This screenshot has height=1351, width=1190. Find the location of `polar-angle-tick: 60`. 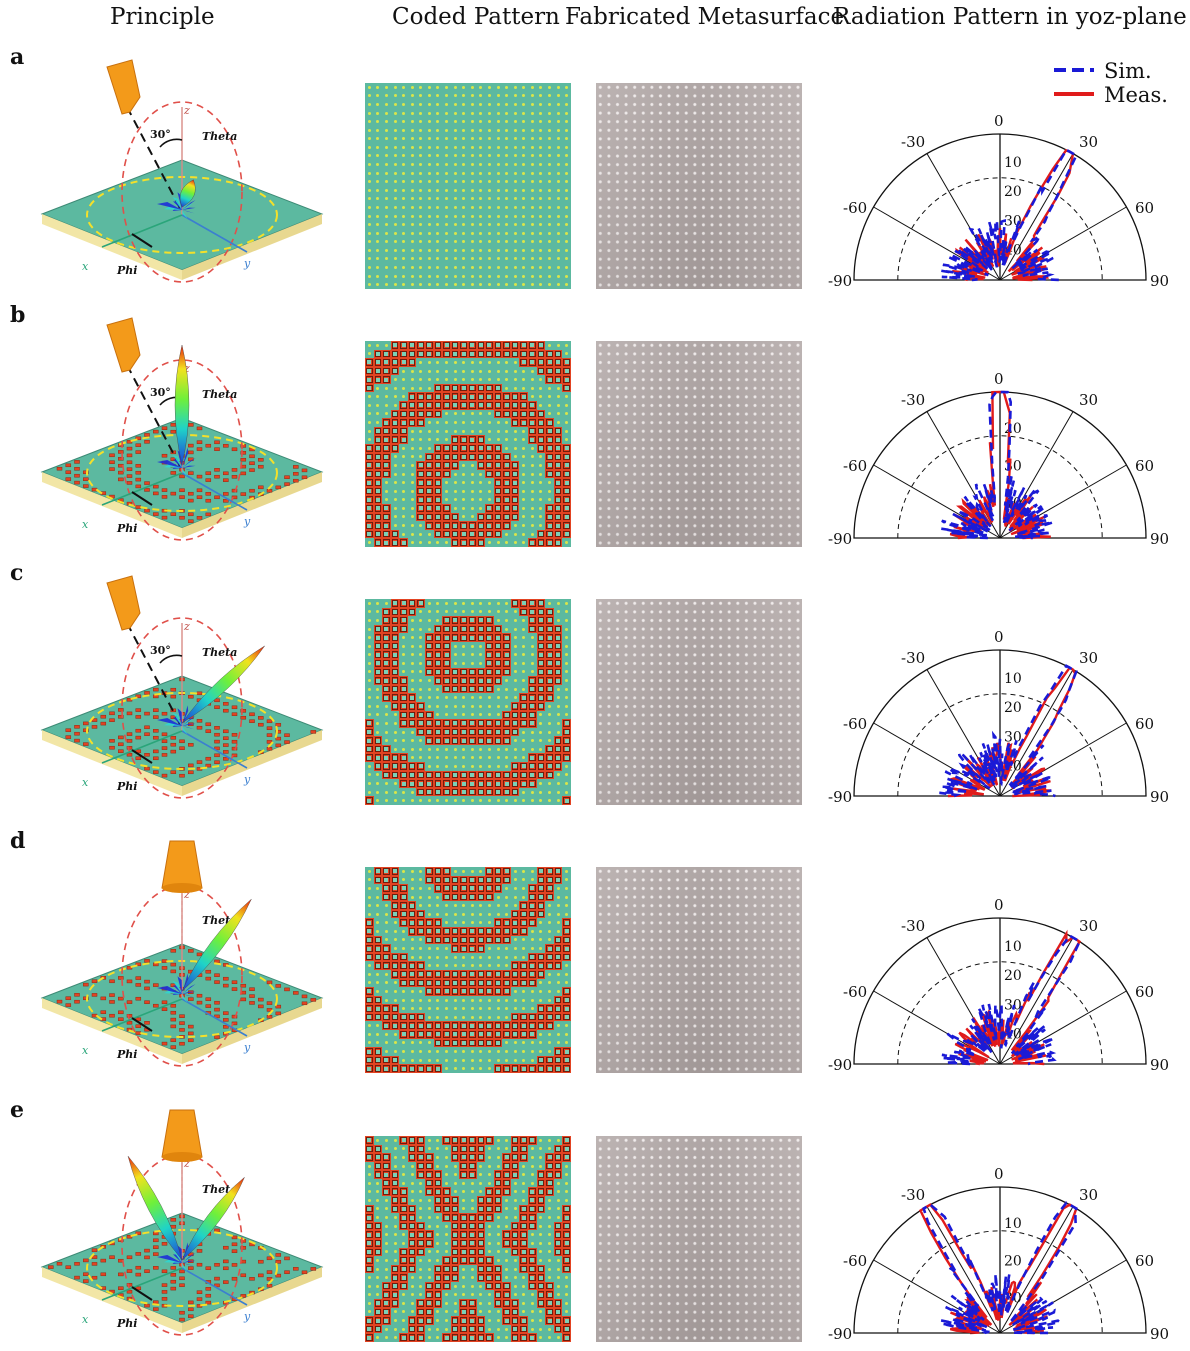

polar-angle-tick: 60 is located at coordinates (1144, 992).